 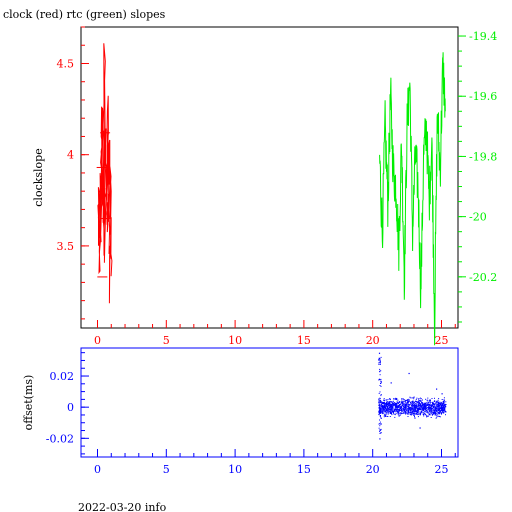 What do you see at coordinates (66, 246) in the screenshot?
I see `y-tick-label: 3.5` at bounding box center [66, 246].